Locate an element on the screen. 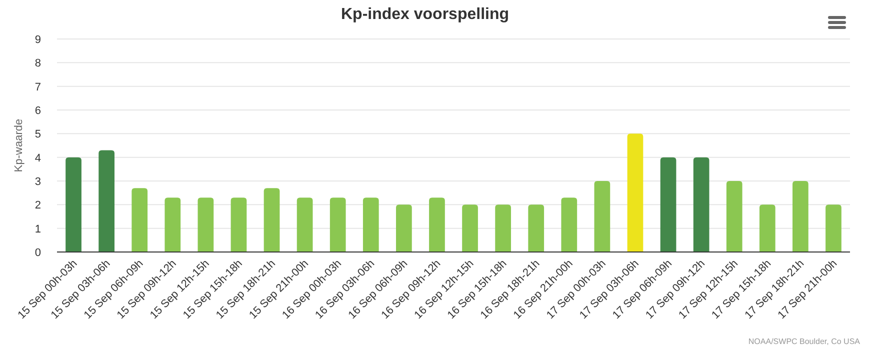  y-tick-label: 1 is located at coordinates (37, 229).